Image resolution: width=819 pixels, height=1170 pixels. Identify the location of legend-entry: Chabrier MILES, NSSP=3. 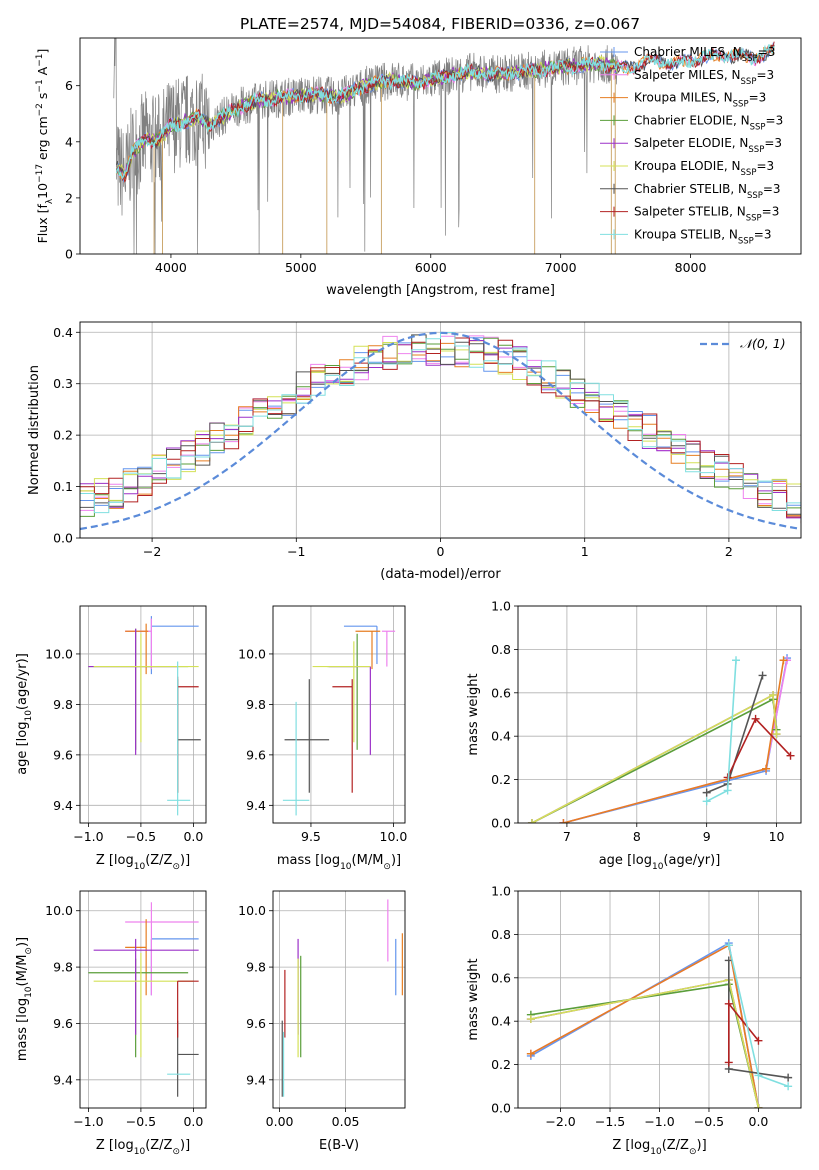
(704, 54).